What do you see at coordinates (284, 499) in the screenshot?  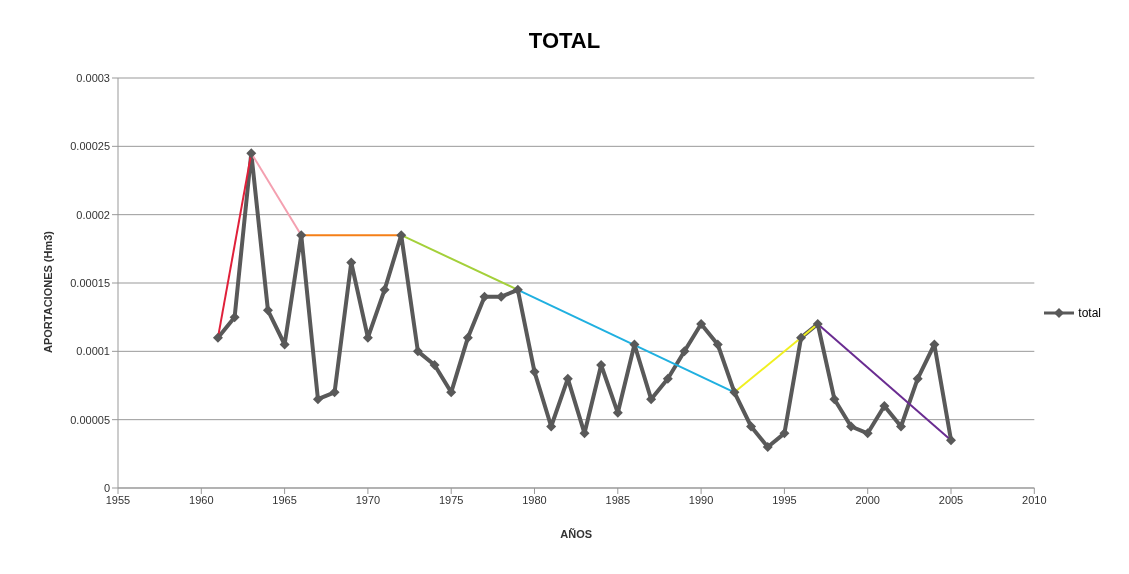 I see `x-tick-label: 1965` at bounding box center [284, 499].